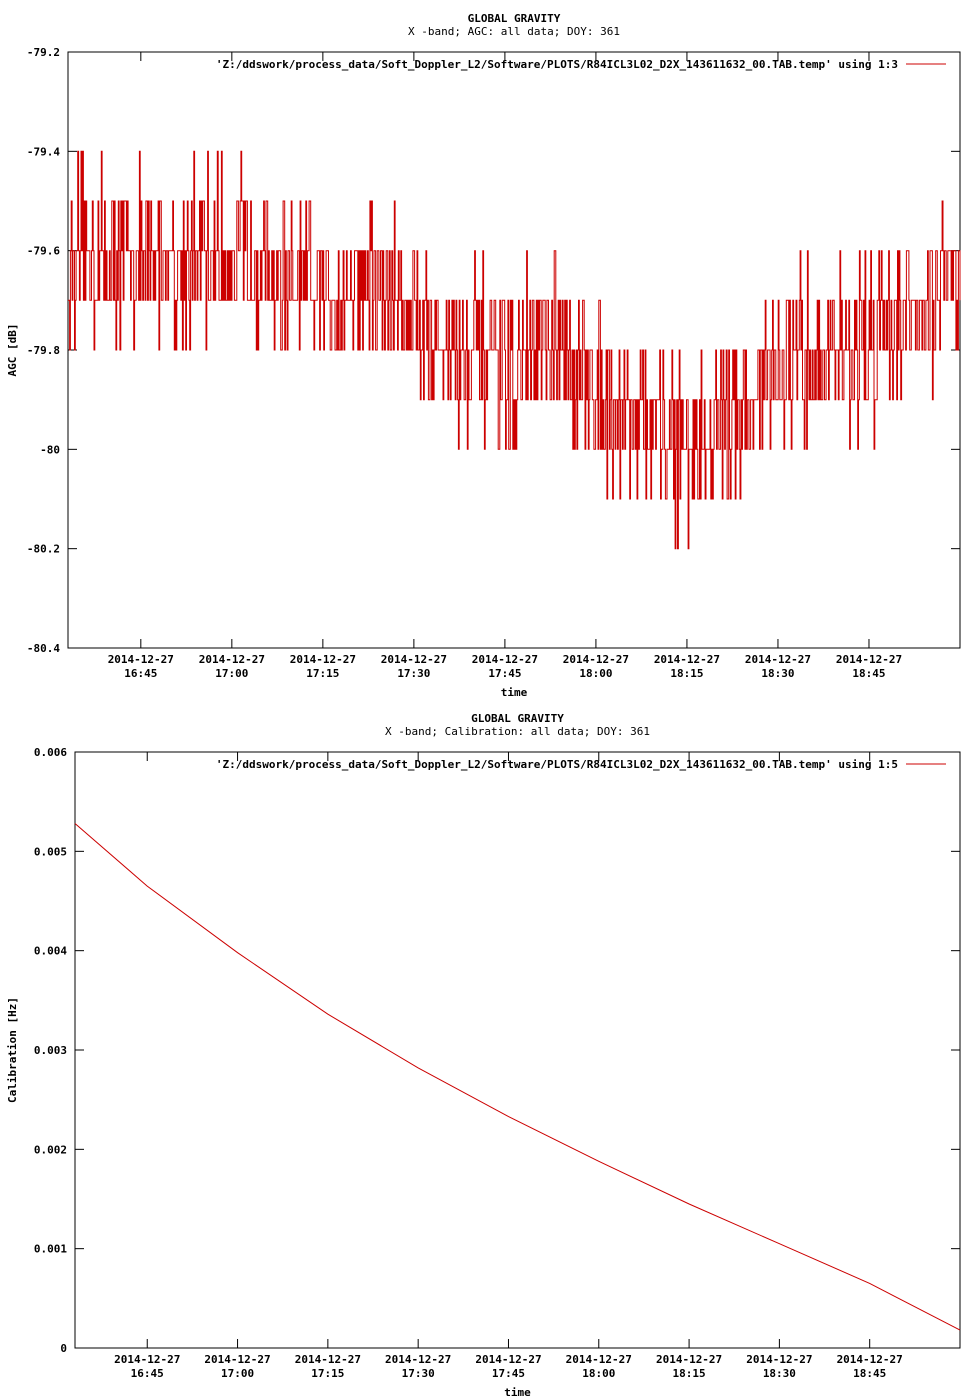  I want to click on y-tick-label: 0.004, so click(50, 951).